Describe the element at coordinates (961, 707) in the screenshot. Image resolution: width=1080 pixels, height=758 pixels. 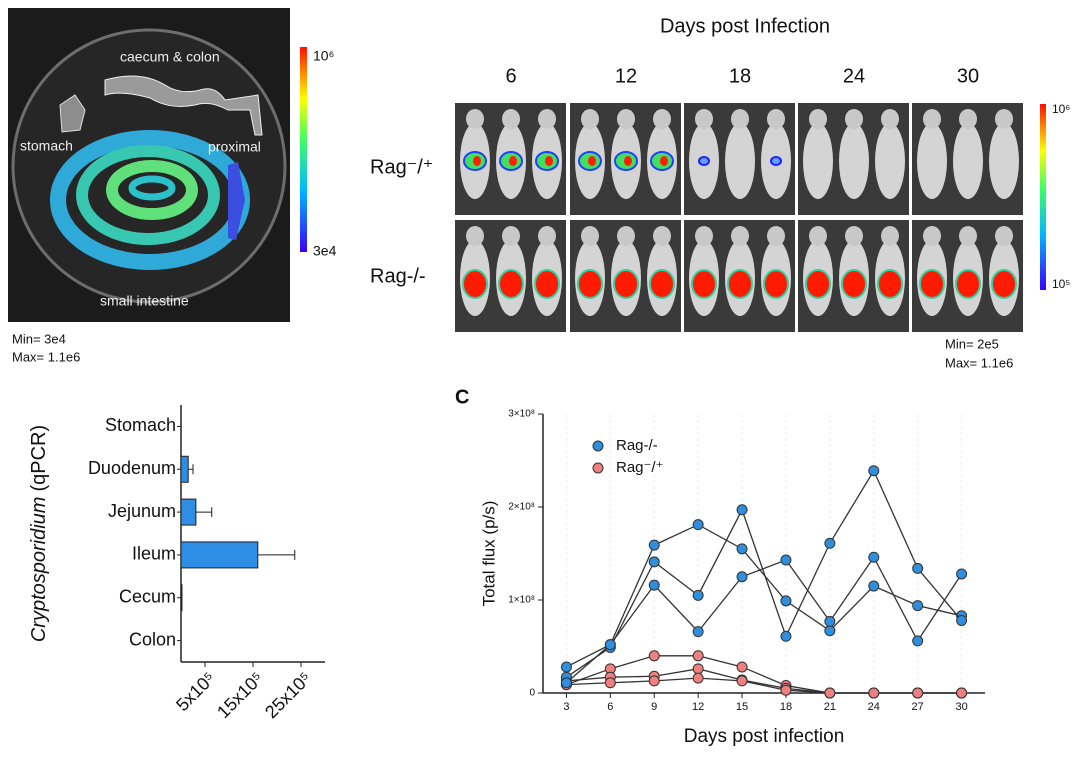
I see `x-tick-label: 30` at that location.